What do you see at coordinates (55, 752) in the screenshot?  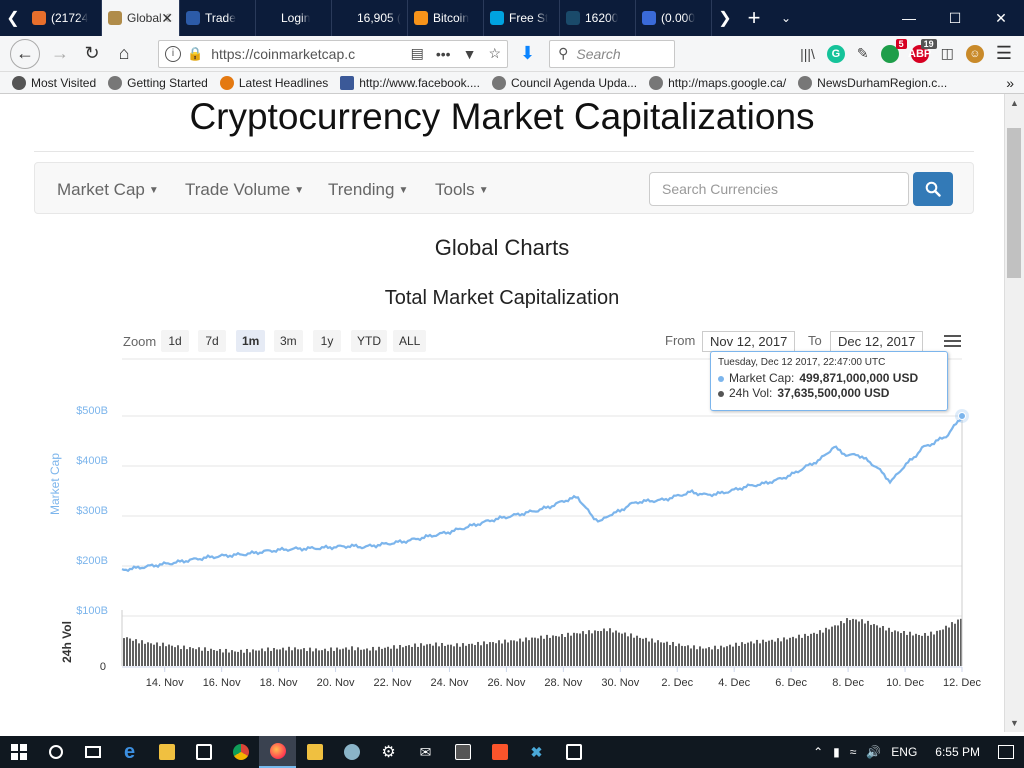 I see `cortana-search-icon` at bounding box center [55, 752].